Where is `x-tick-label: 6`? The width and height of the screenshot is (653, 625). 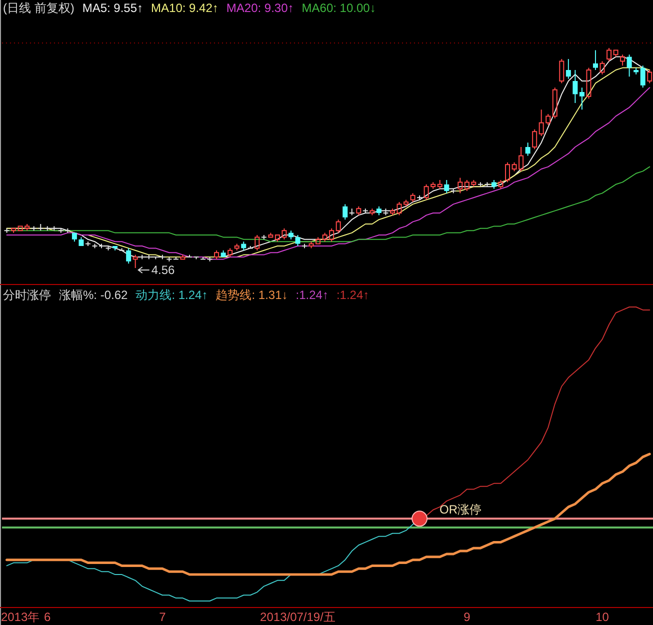
x-tick-label: 6 is located at coordinates (47, 617).